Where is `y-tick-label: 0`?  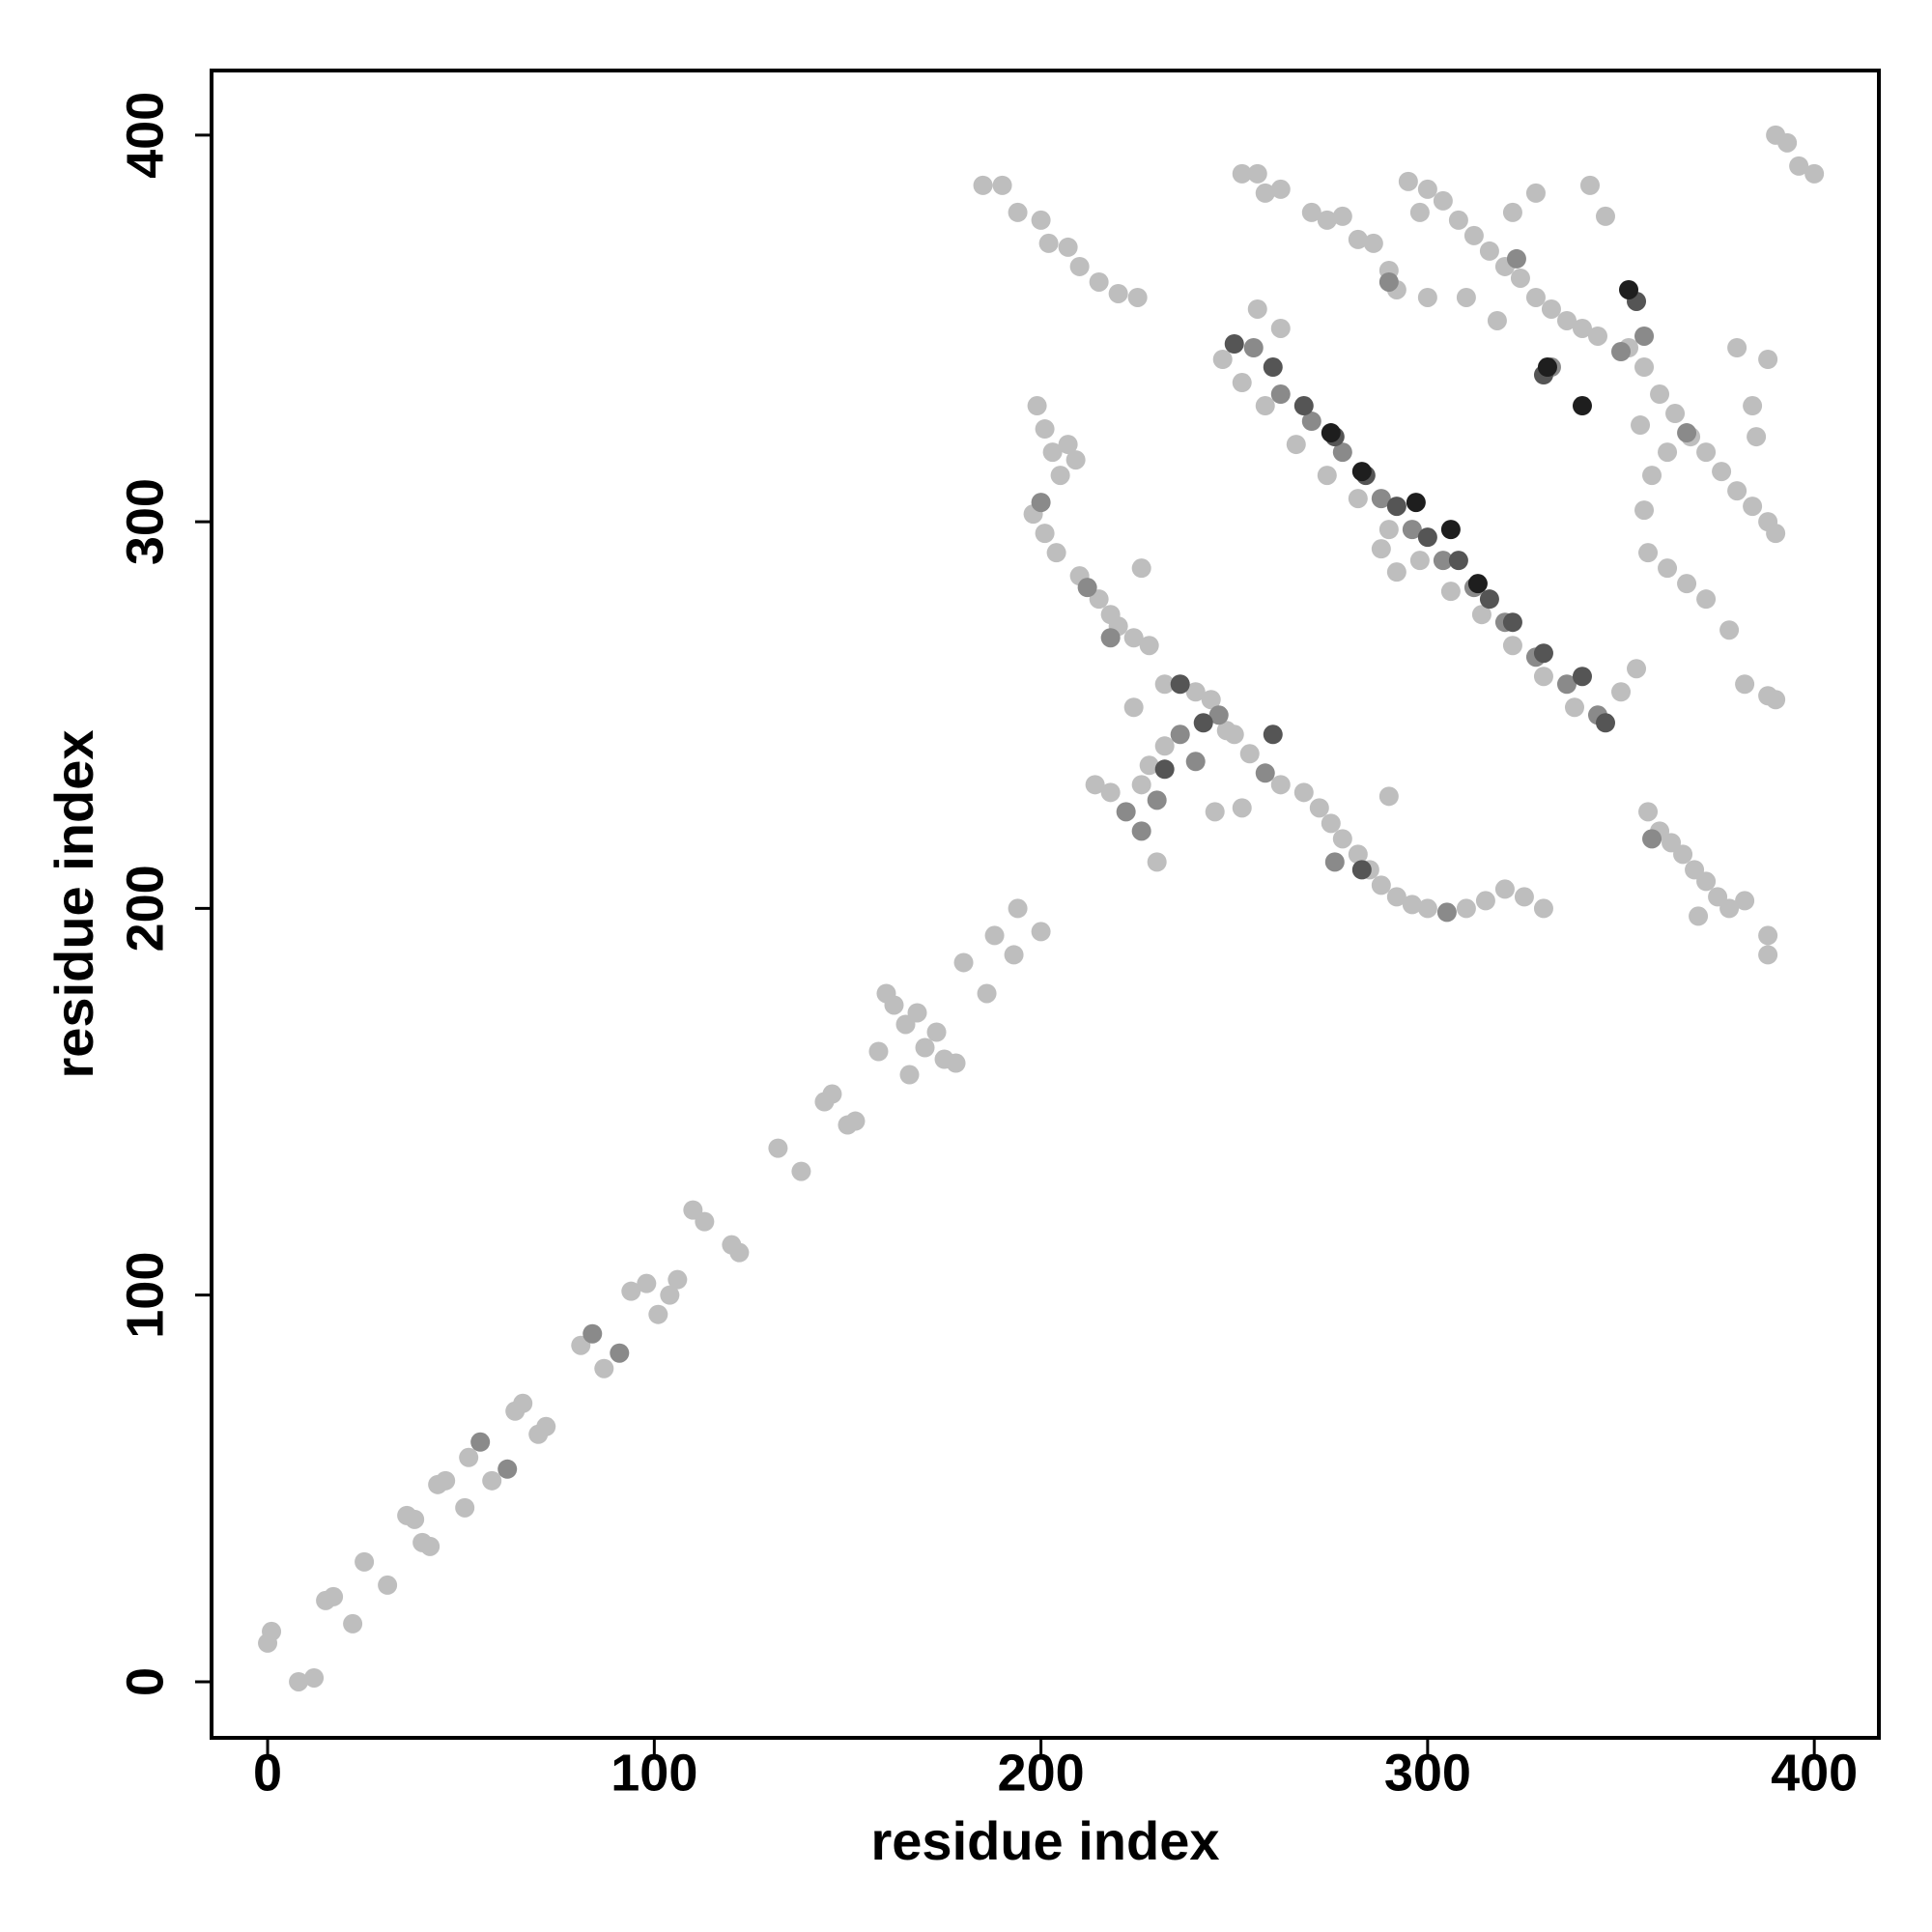
y-tick-label: 0 is located at coordinates (145, 1681).